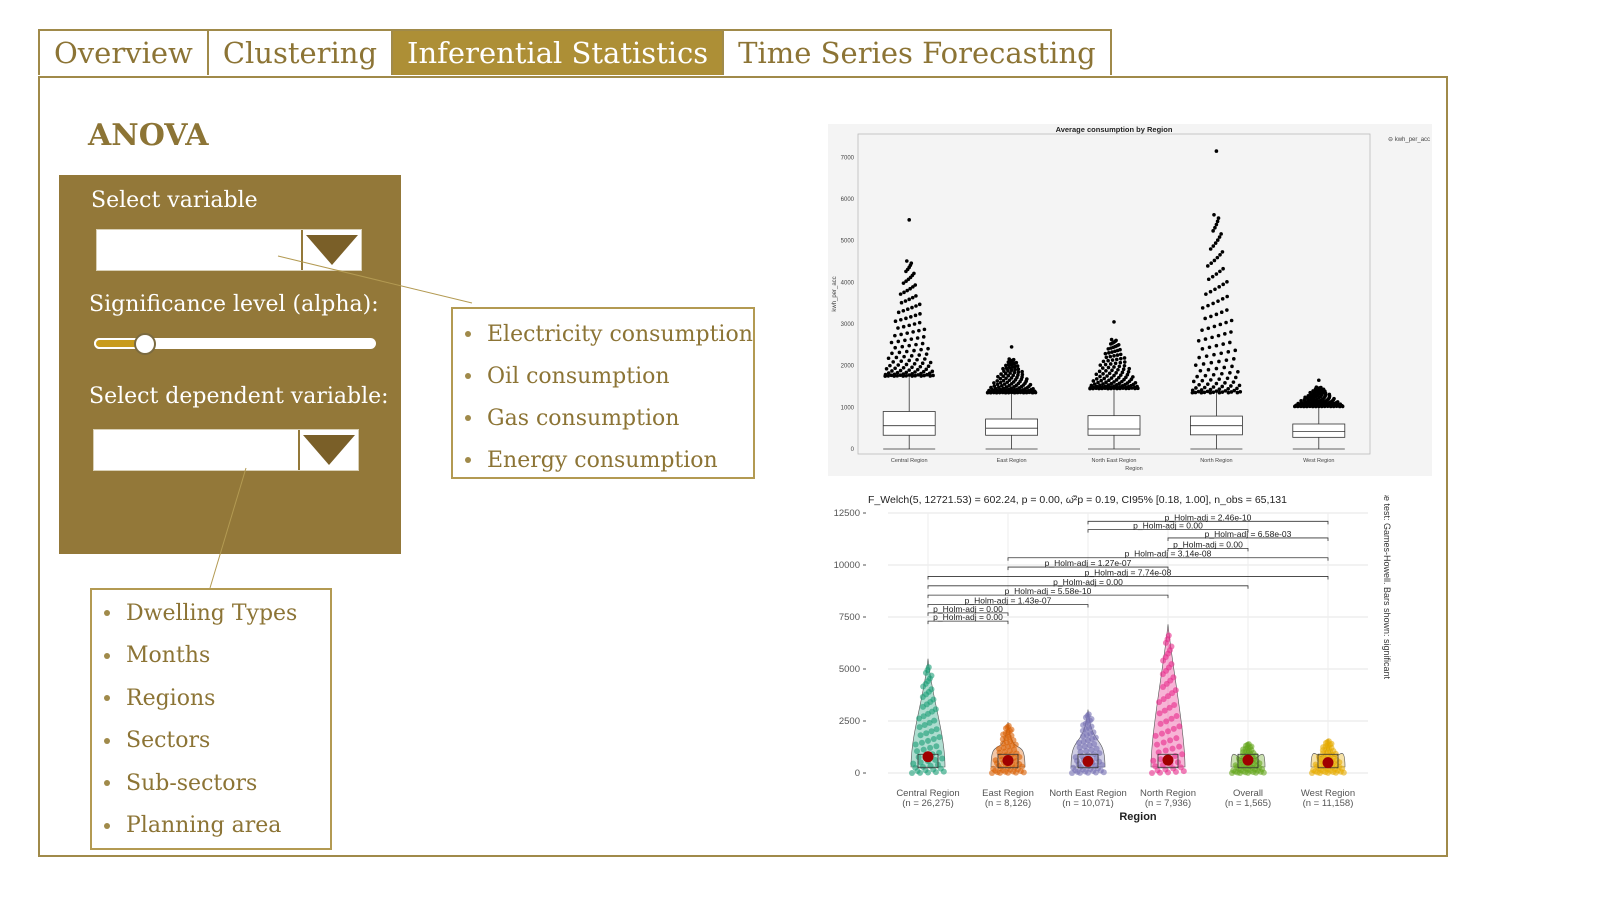 The height and width of the screenshot is (900, 1600). Describe the element at coordinates (1012, 461) in the screenshot. I see `x-tick-label: East Region` at that location.